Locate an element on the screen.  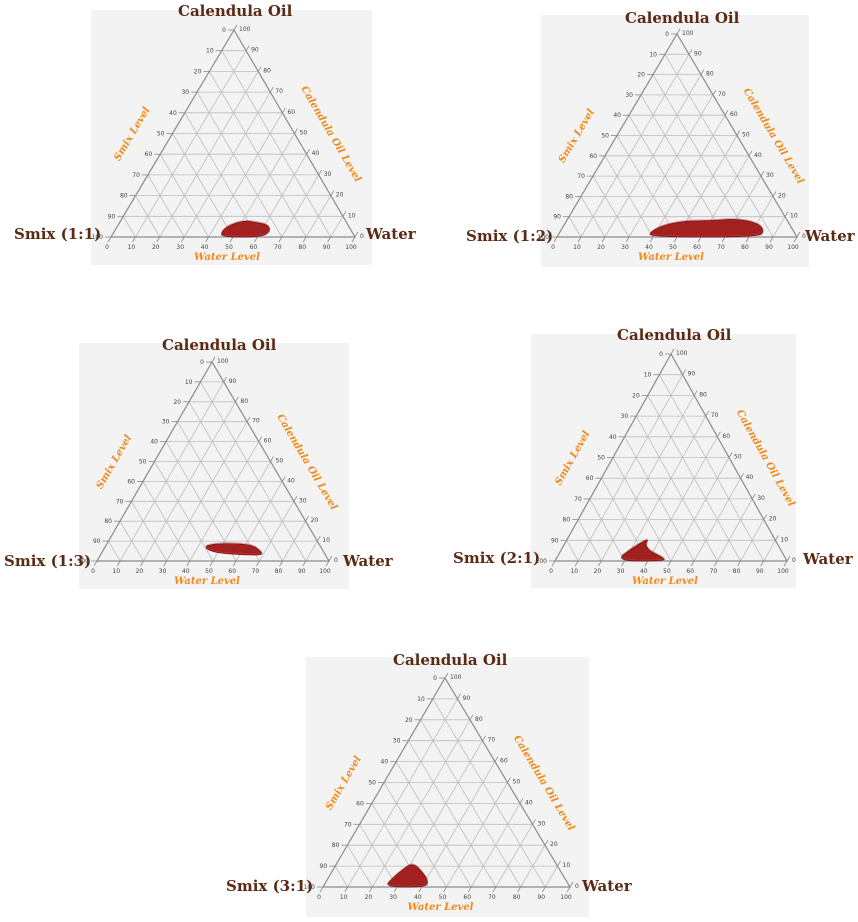
right-tick-label: 60 is located at coordinates (726, 436).